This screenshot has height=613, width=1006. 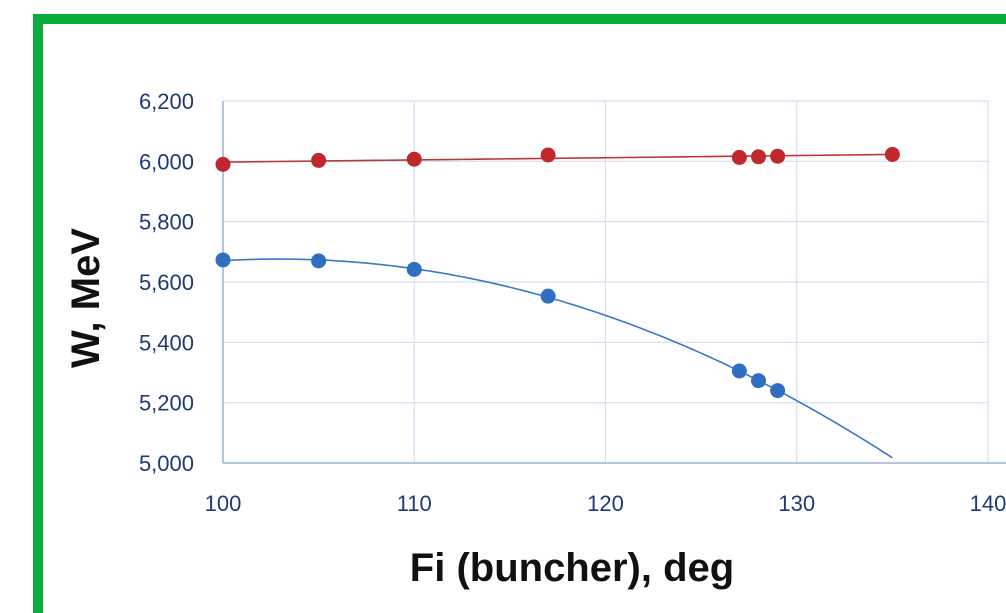 I want to click on y-tick-label: 5,600, so click(x=166, y=282).